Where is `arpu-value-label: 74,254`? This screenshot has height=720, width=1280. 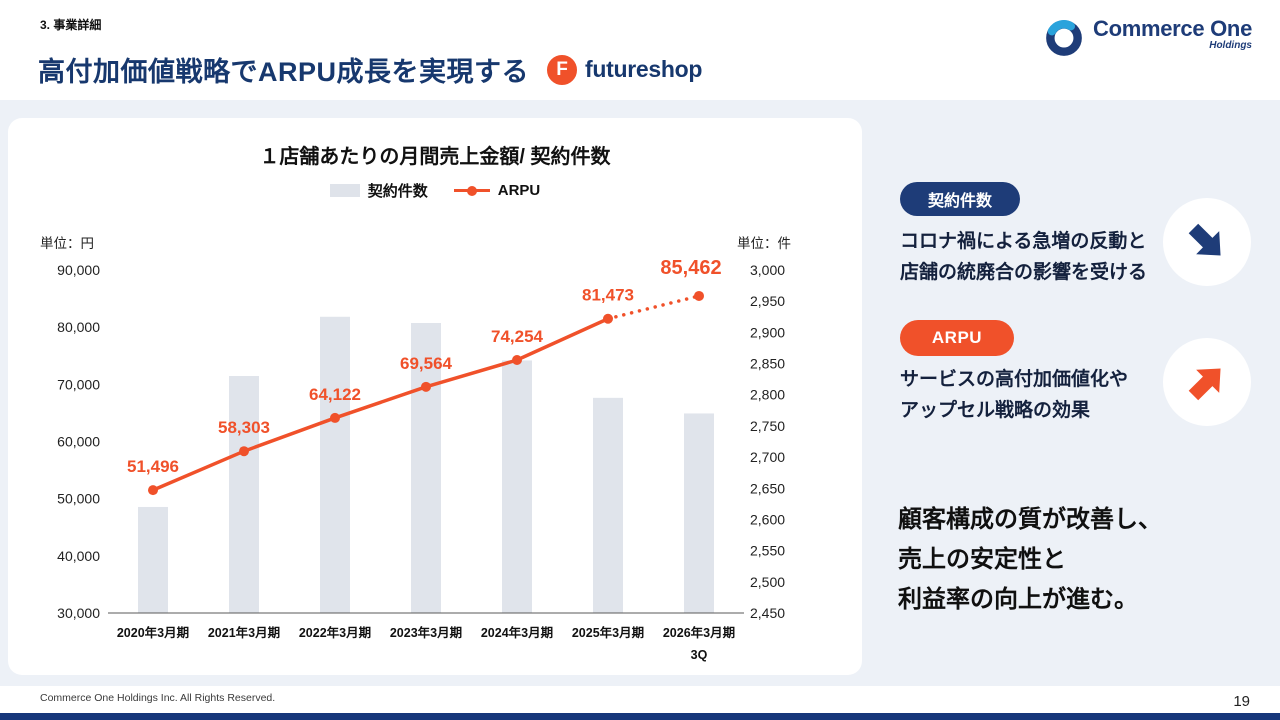
arpu-value-label: 74,254 is located at coordinates (517, 336).